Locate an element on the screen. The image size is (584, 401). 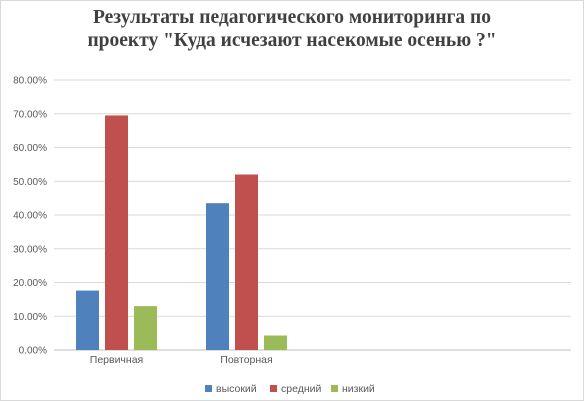
bar-низкий-Первичная is located at coordinates (145, 328).